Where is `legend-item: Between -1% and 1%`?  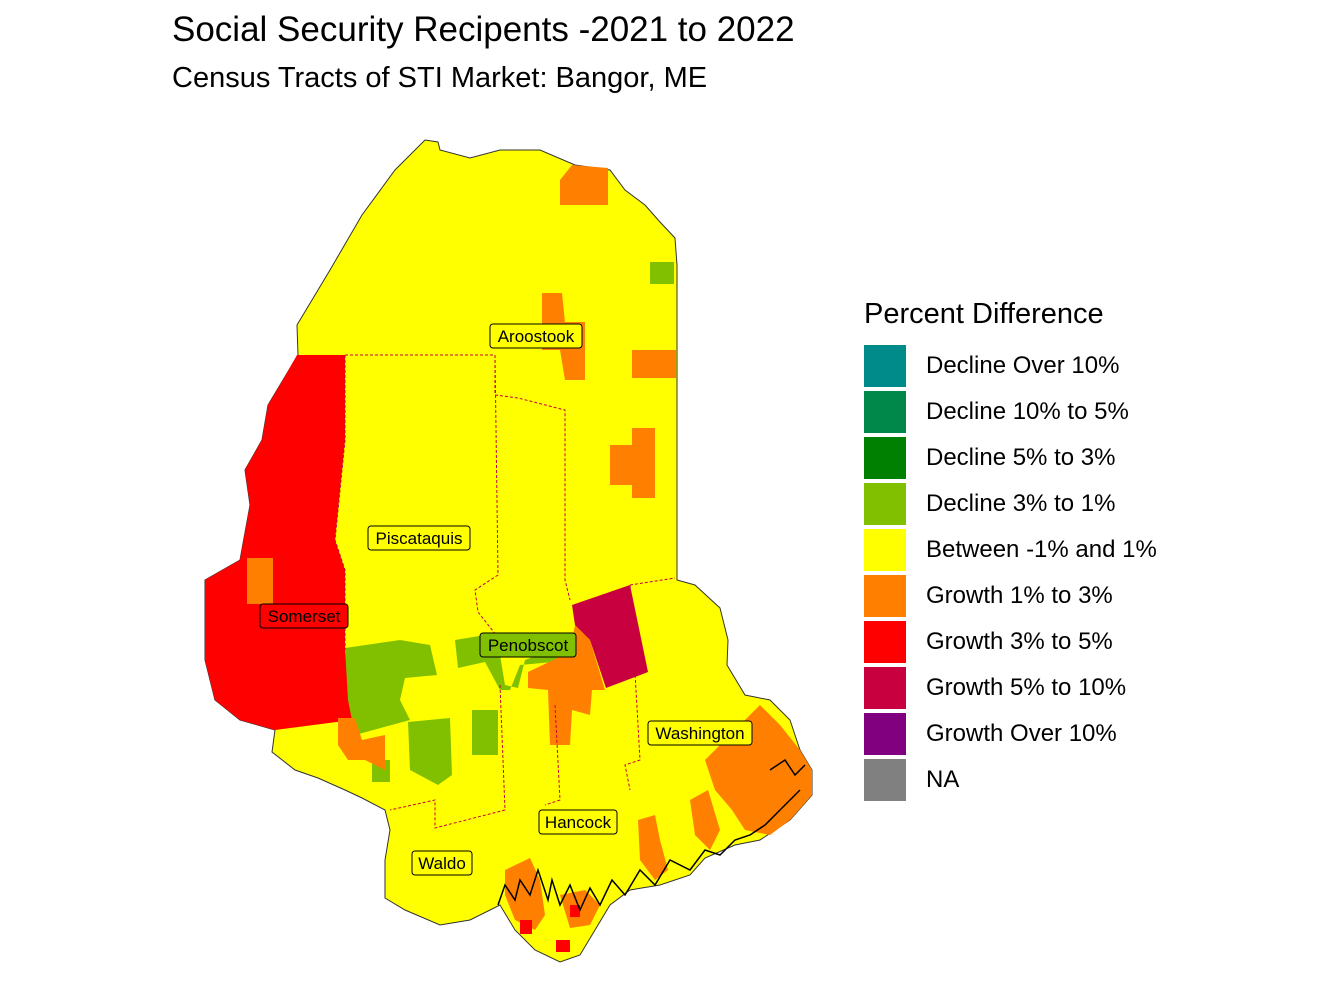 legend-item: Between -1% and 1% is located at coordinates (1010, 550).